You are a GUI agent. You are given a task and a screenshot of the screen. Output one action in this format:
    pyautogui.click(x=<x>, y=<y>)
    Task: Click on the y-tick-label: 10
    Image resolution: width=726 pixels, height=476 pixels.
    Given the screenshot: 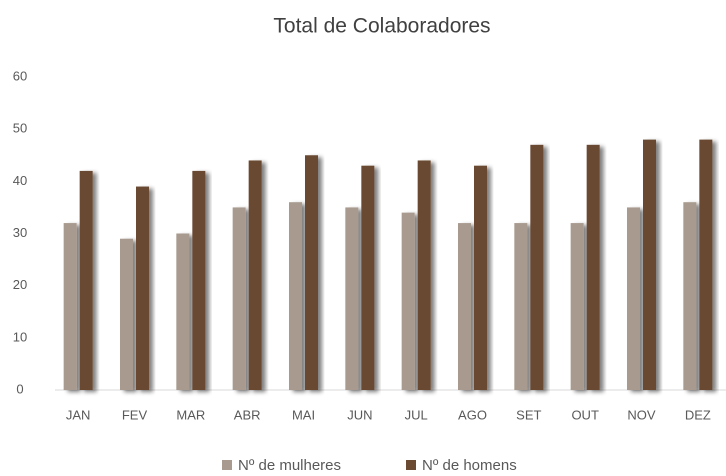 What is the action you would take?
    pyautogui.click(x=20, y=336)
    